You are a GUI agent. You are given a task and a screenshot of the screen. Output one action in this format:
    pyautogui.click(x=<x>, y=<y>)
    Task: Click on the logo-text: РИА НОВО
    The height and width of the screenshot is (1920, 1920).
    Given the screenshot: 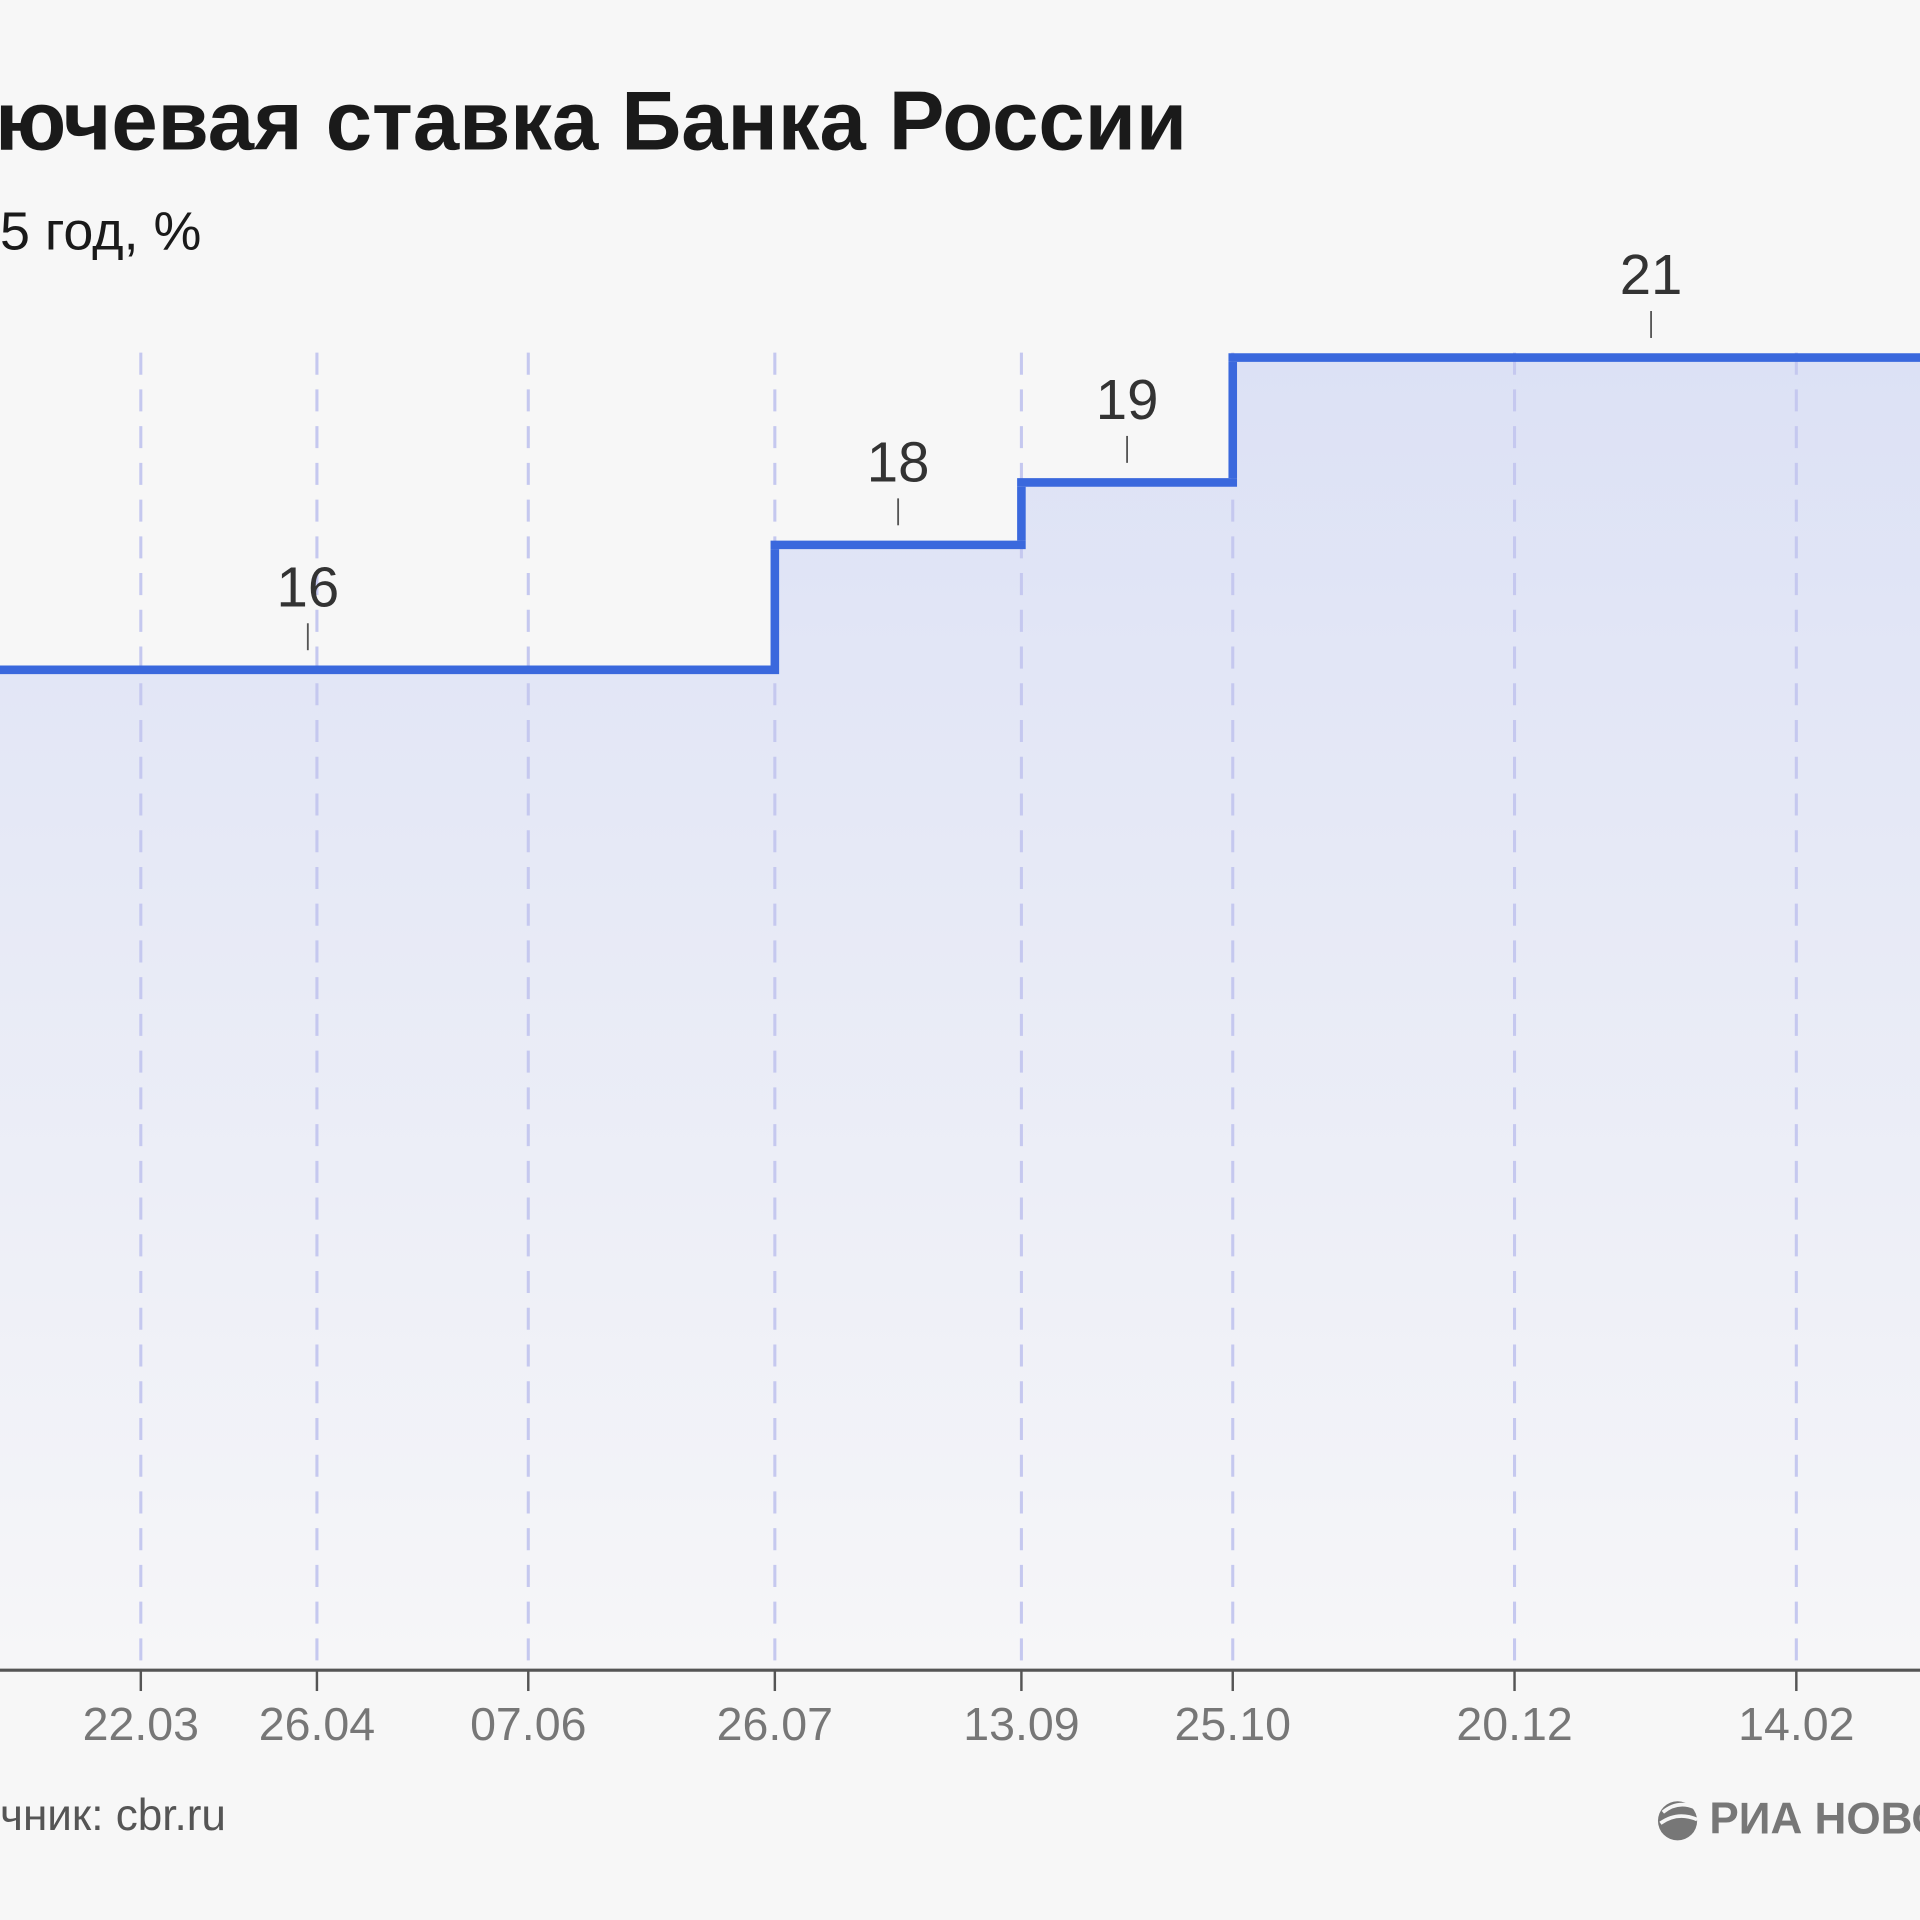 What is the action you would take?
    pyautogui.click(x=1814, y=1819)
    